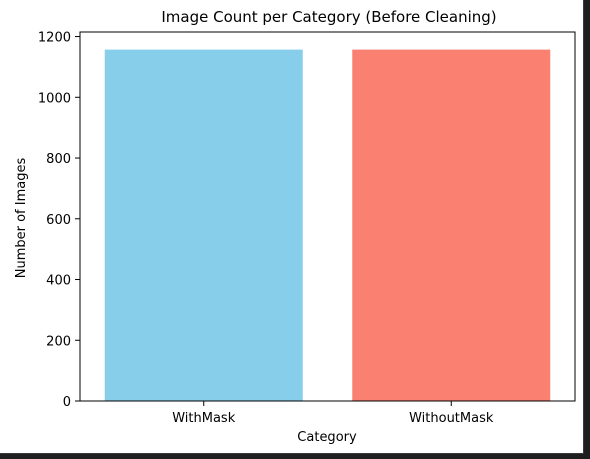 This screenshot has width=590, height=459. Describe the element at coordinates (58, 281) in the screenshot. I see `y-tick-label: 400` at that location.